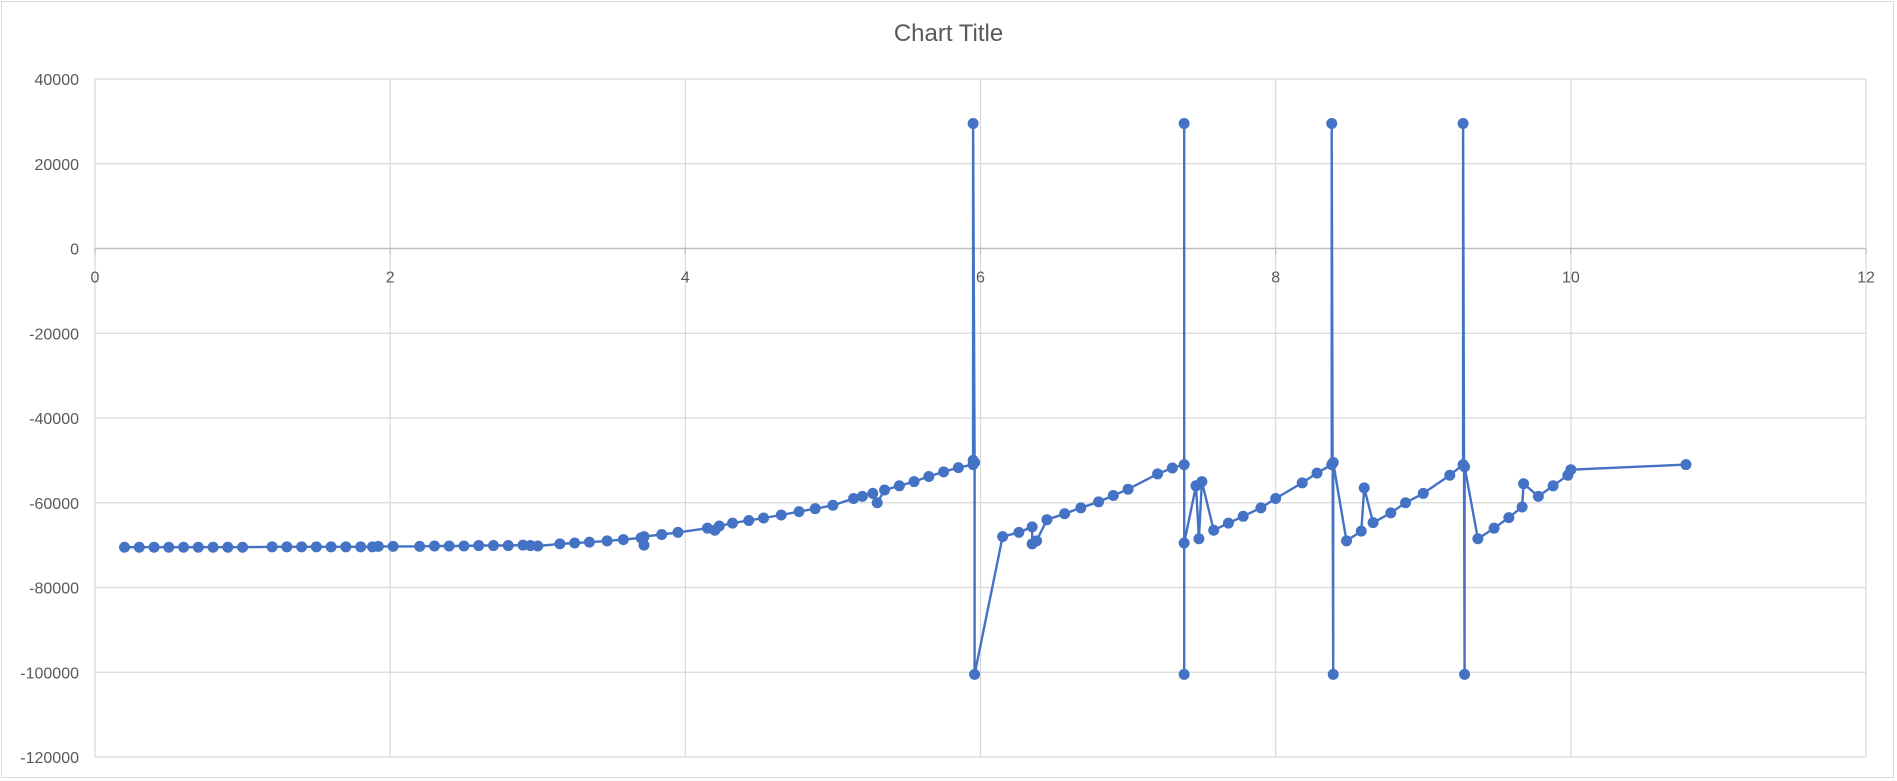 Image resolution: width=1897 pixels, height=781 pixels. I want to click on y-tick-label: 20000, so click(57, 165).